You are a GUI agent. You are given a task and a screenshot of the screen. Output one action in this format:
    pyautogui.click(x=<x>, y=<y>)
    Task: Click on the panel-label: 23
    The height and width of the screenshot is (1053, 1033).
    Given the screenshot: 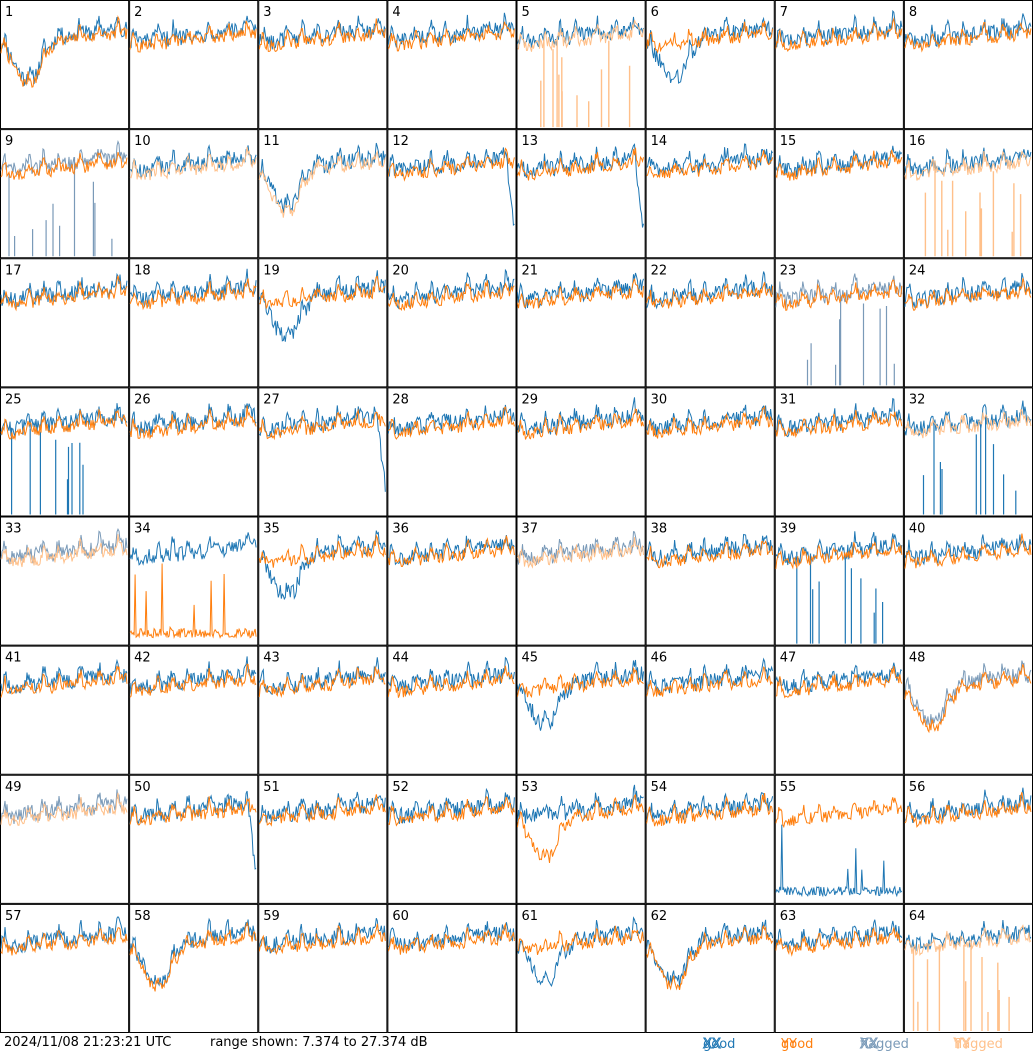 What is the action you would take?
    pyautogui.click(x=788, y=270)
    